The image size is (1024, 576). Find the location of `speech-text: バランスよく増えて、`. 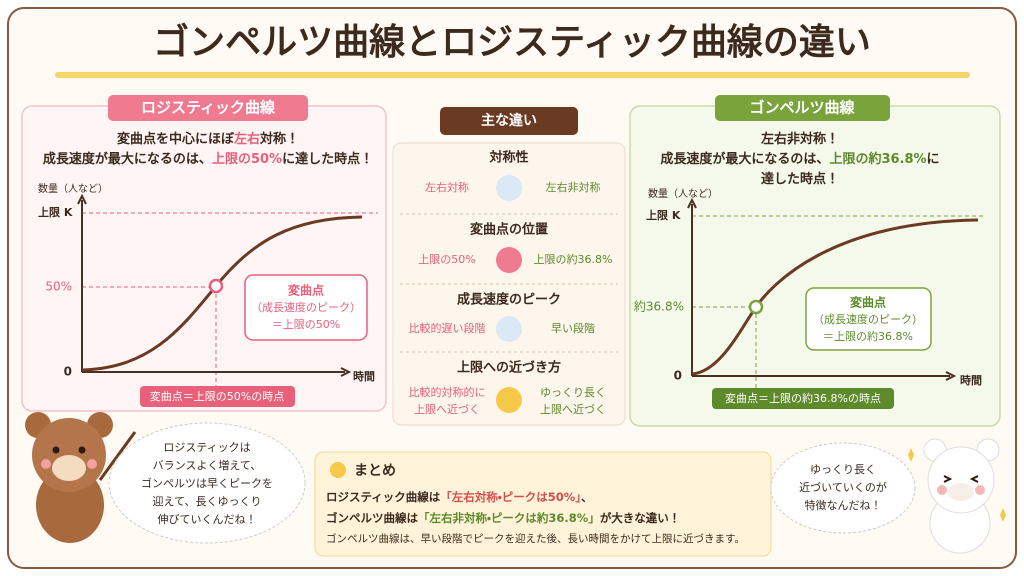

speech-text: バランスよく増えて、 is located at coordinates (207, 465).